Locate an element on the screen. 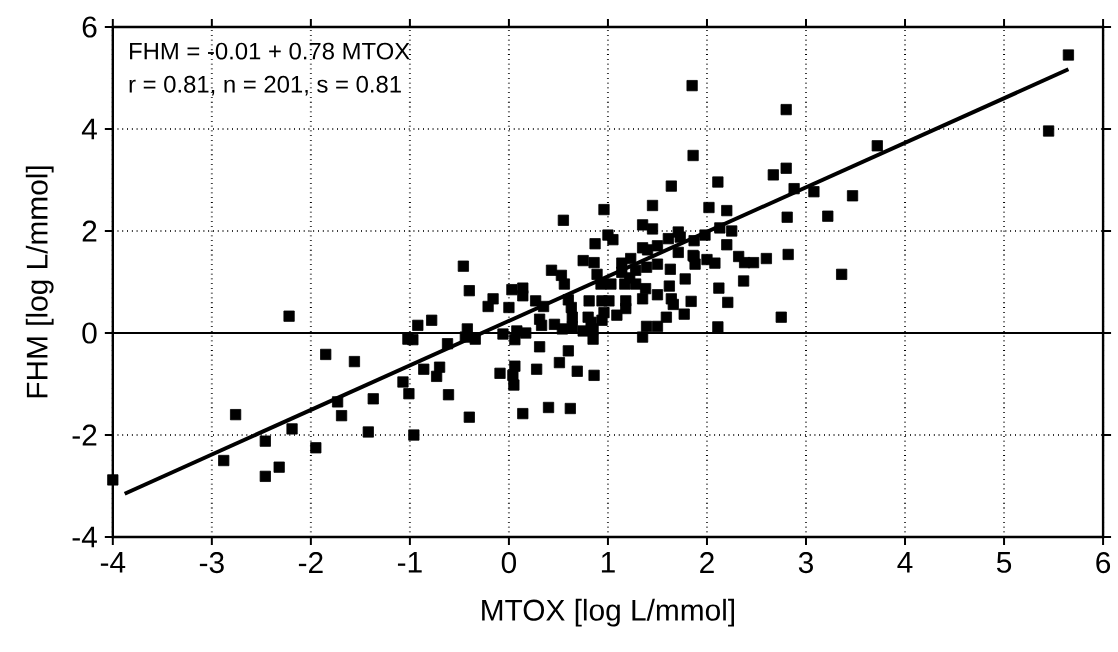 This screenshot has width=1118, height=652. x-tick-label: 0 is located at coordinates (509, 563).